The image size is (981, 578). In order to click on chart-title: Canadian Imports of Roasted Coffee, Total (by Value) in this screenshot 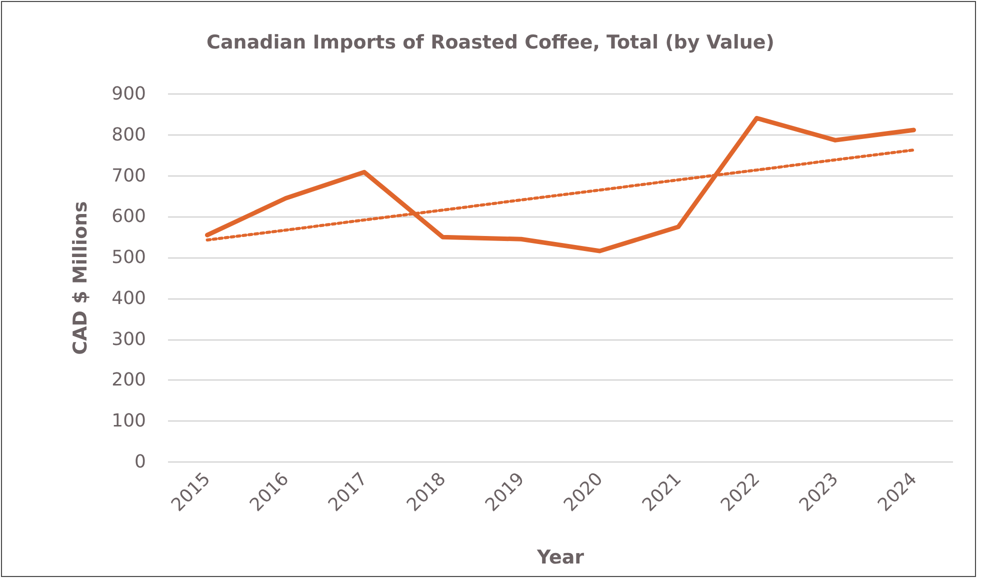, I will do `click(490, 43)`.